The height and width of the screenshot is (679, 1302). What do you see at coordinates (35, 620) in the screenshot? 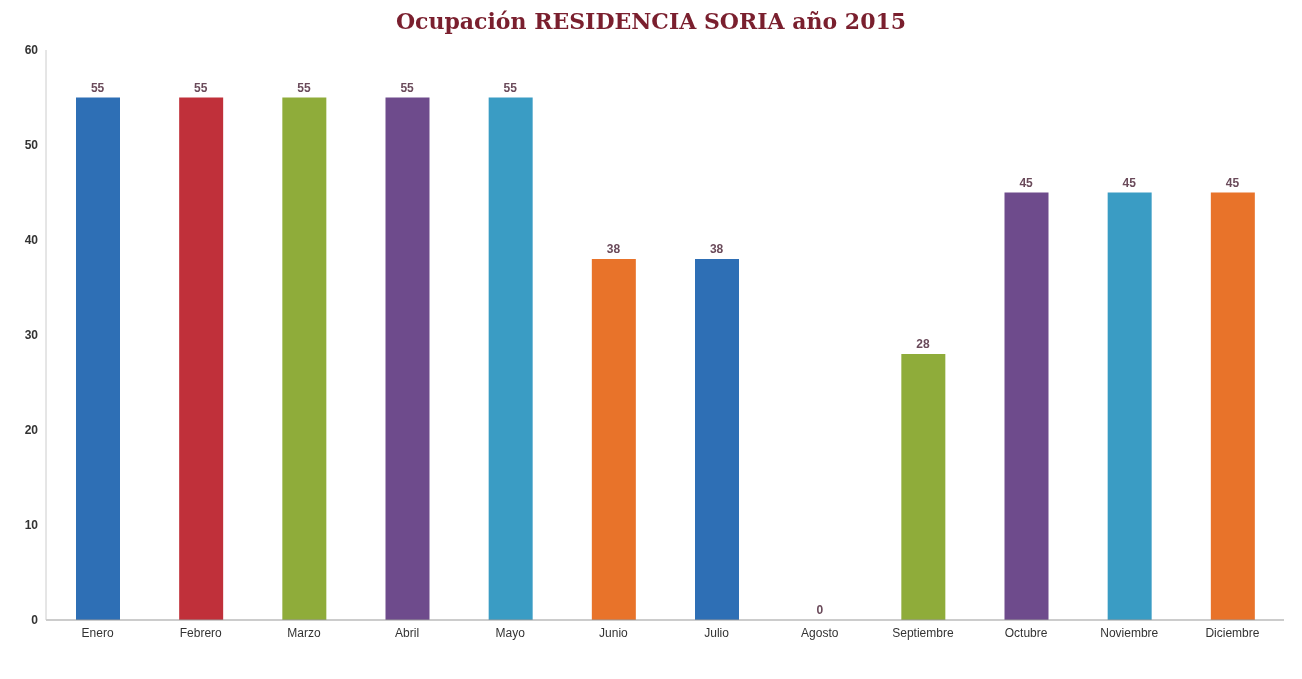
I see `y-tick-label: 0` at bounding box center [35, 620].